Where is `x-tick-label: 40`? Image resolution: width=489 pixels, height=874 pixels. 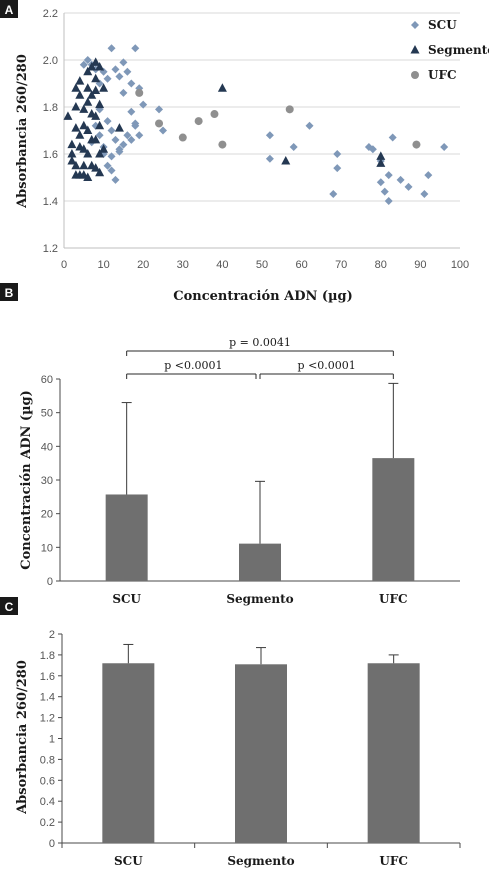
x-tick-label: 40 is located at coordinates (222, 265).